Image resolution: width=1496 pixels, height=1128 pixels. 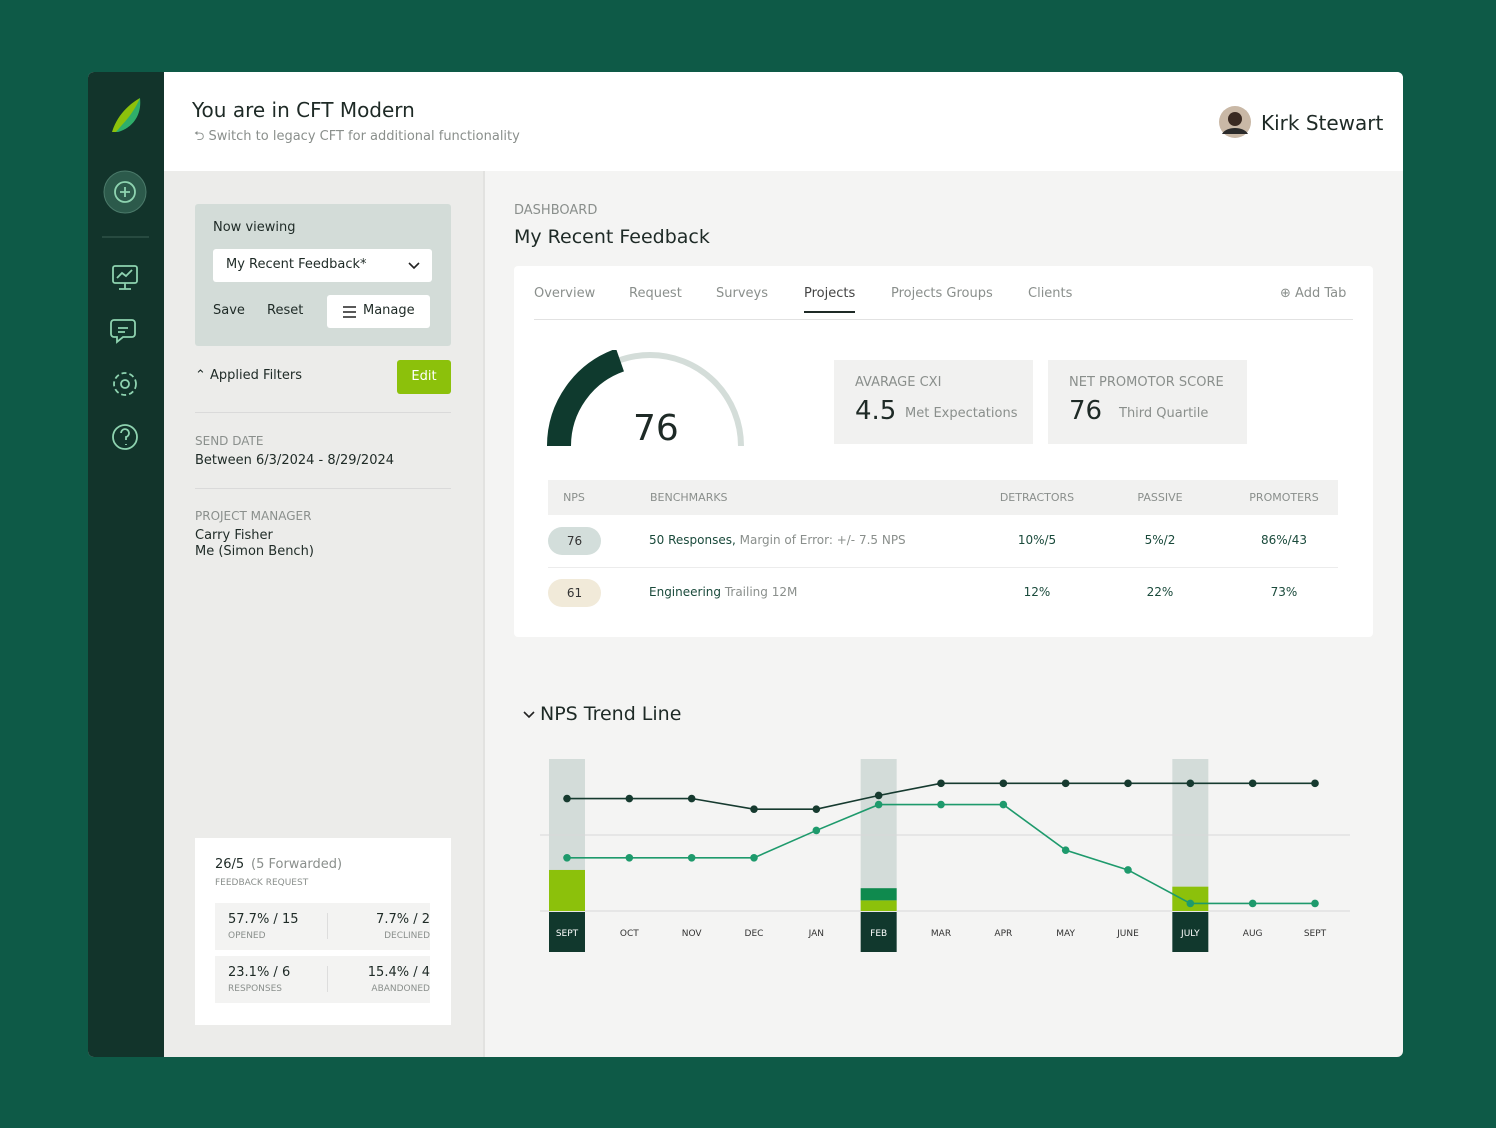 What do you see at coordinates (1253, 934) in the screenshot?
I see `x-tick-label: AUG` at bounding box center [1253, 934].